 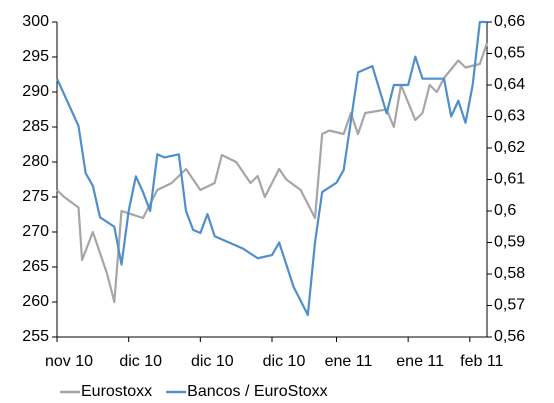 I want to click on y2-tick-label: 0,63, so click(x=509, y=116).